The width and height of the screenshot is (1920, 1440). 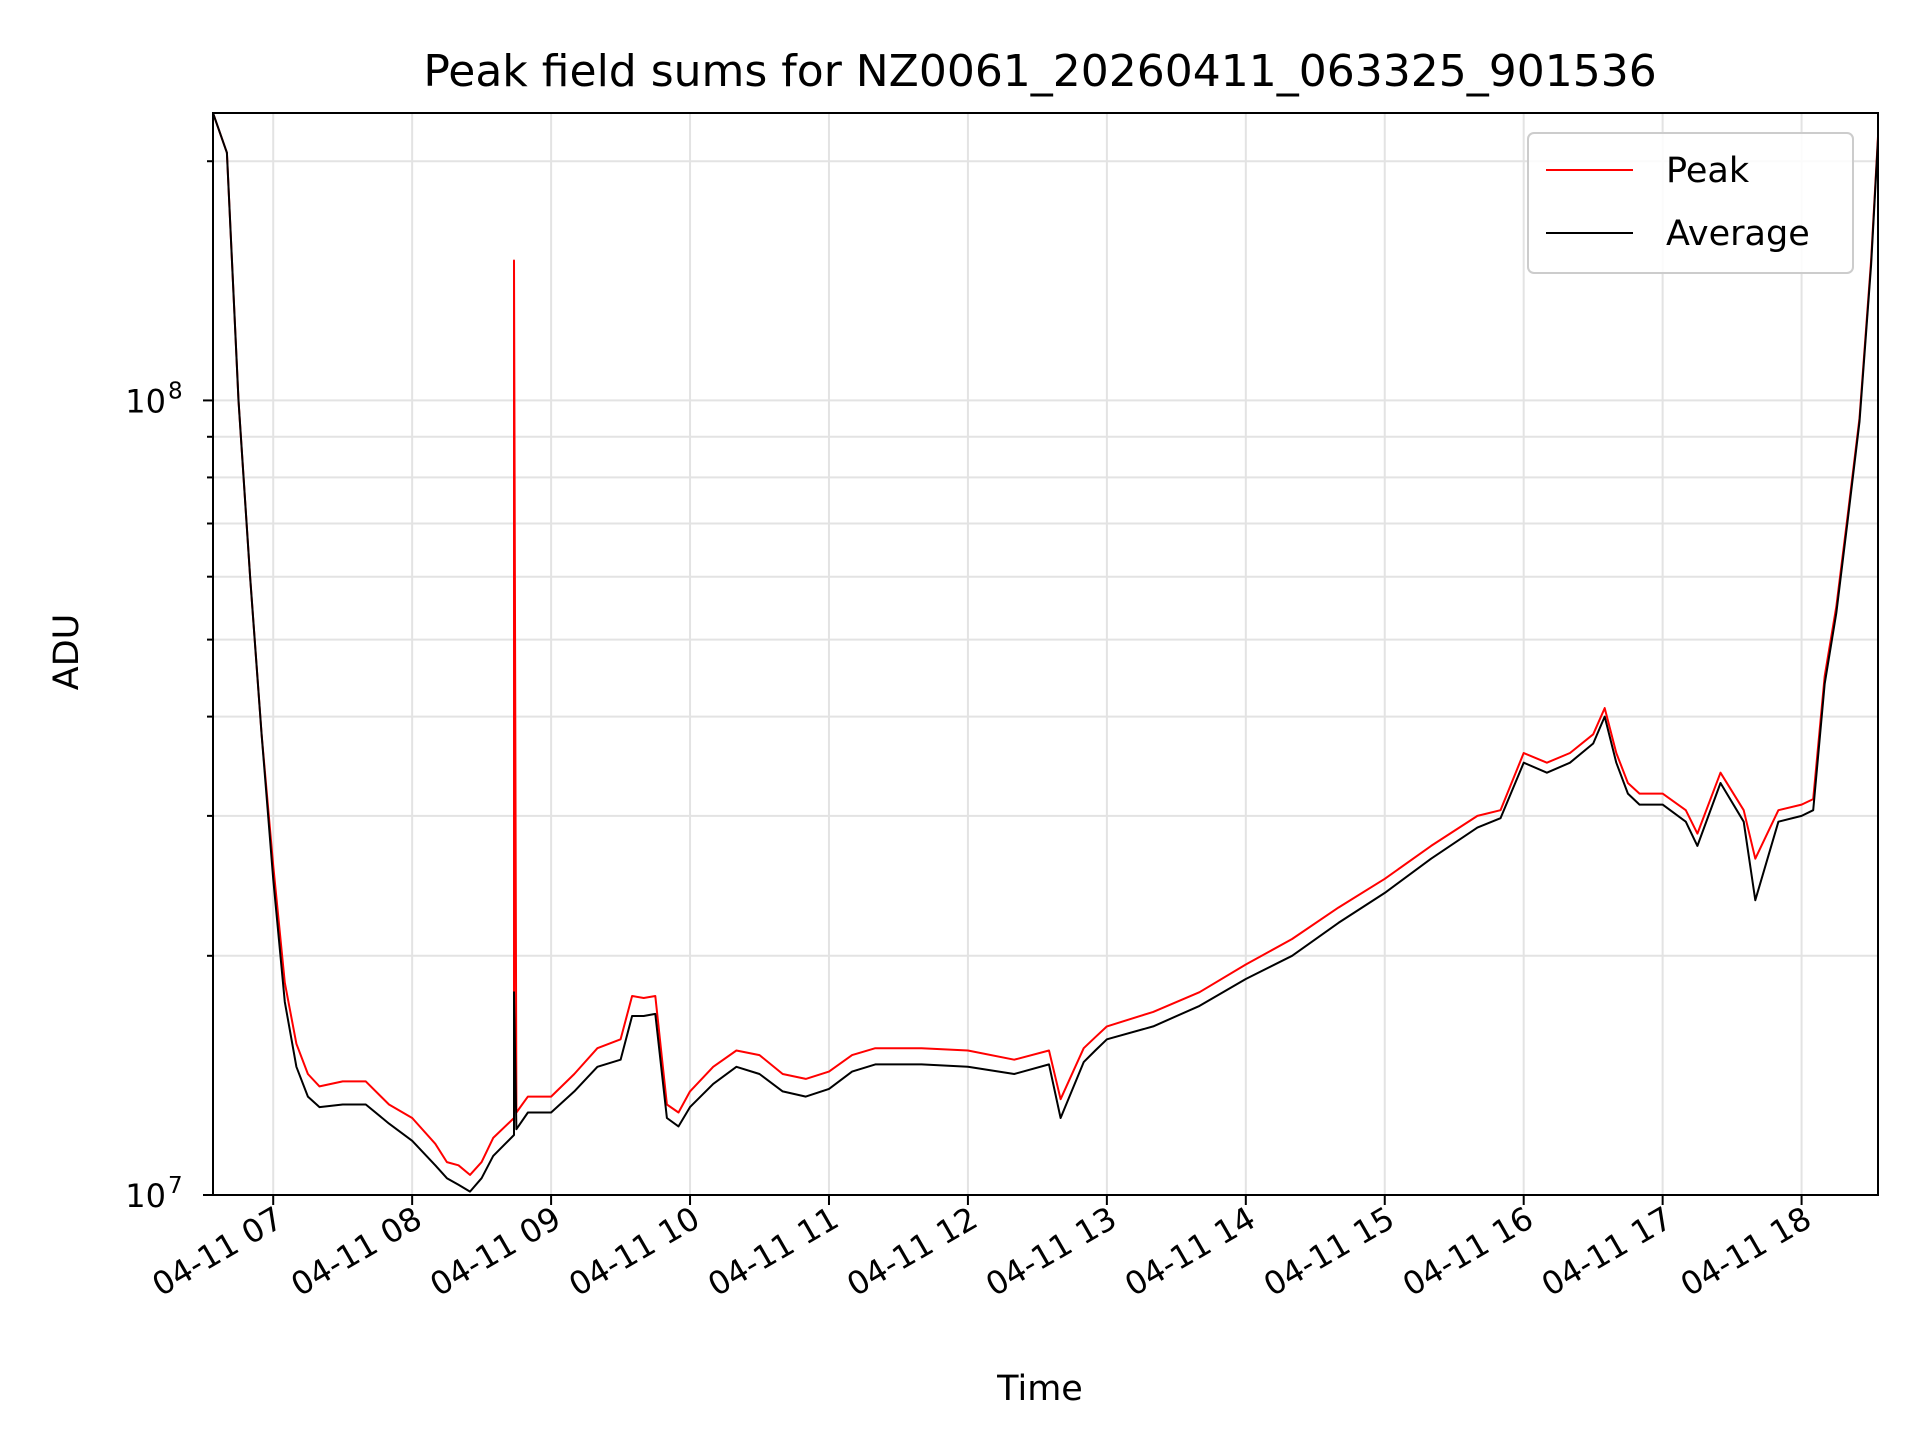 What do you see at coordinates (175, 391) in the screenshot?
I see `y-tick-label-exponent: 8` at bounding box center [175, 391].